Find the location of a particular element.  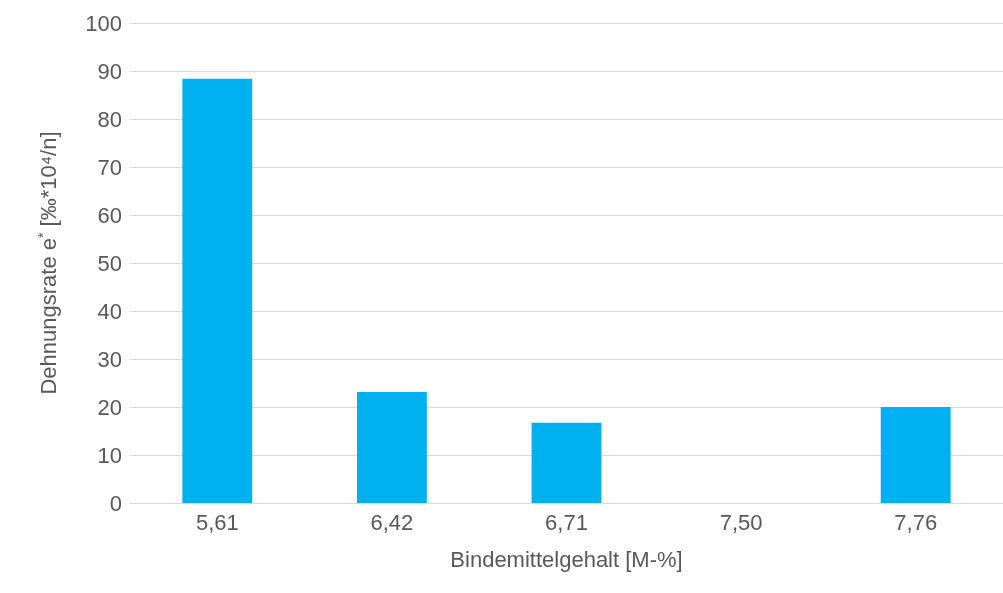

x-tick-label: 7,76 is located at coordinates (916, 522).